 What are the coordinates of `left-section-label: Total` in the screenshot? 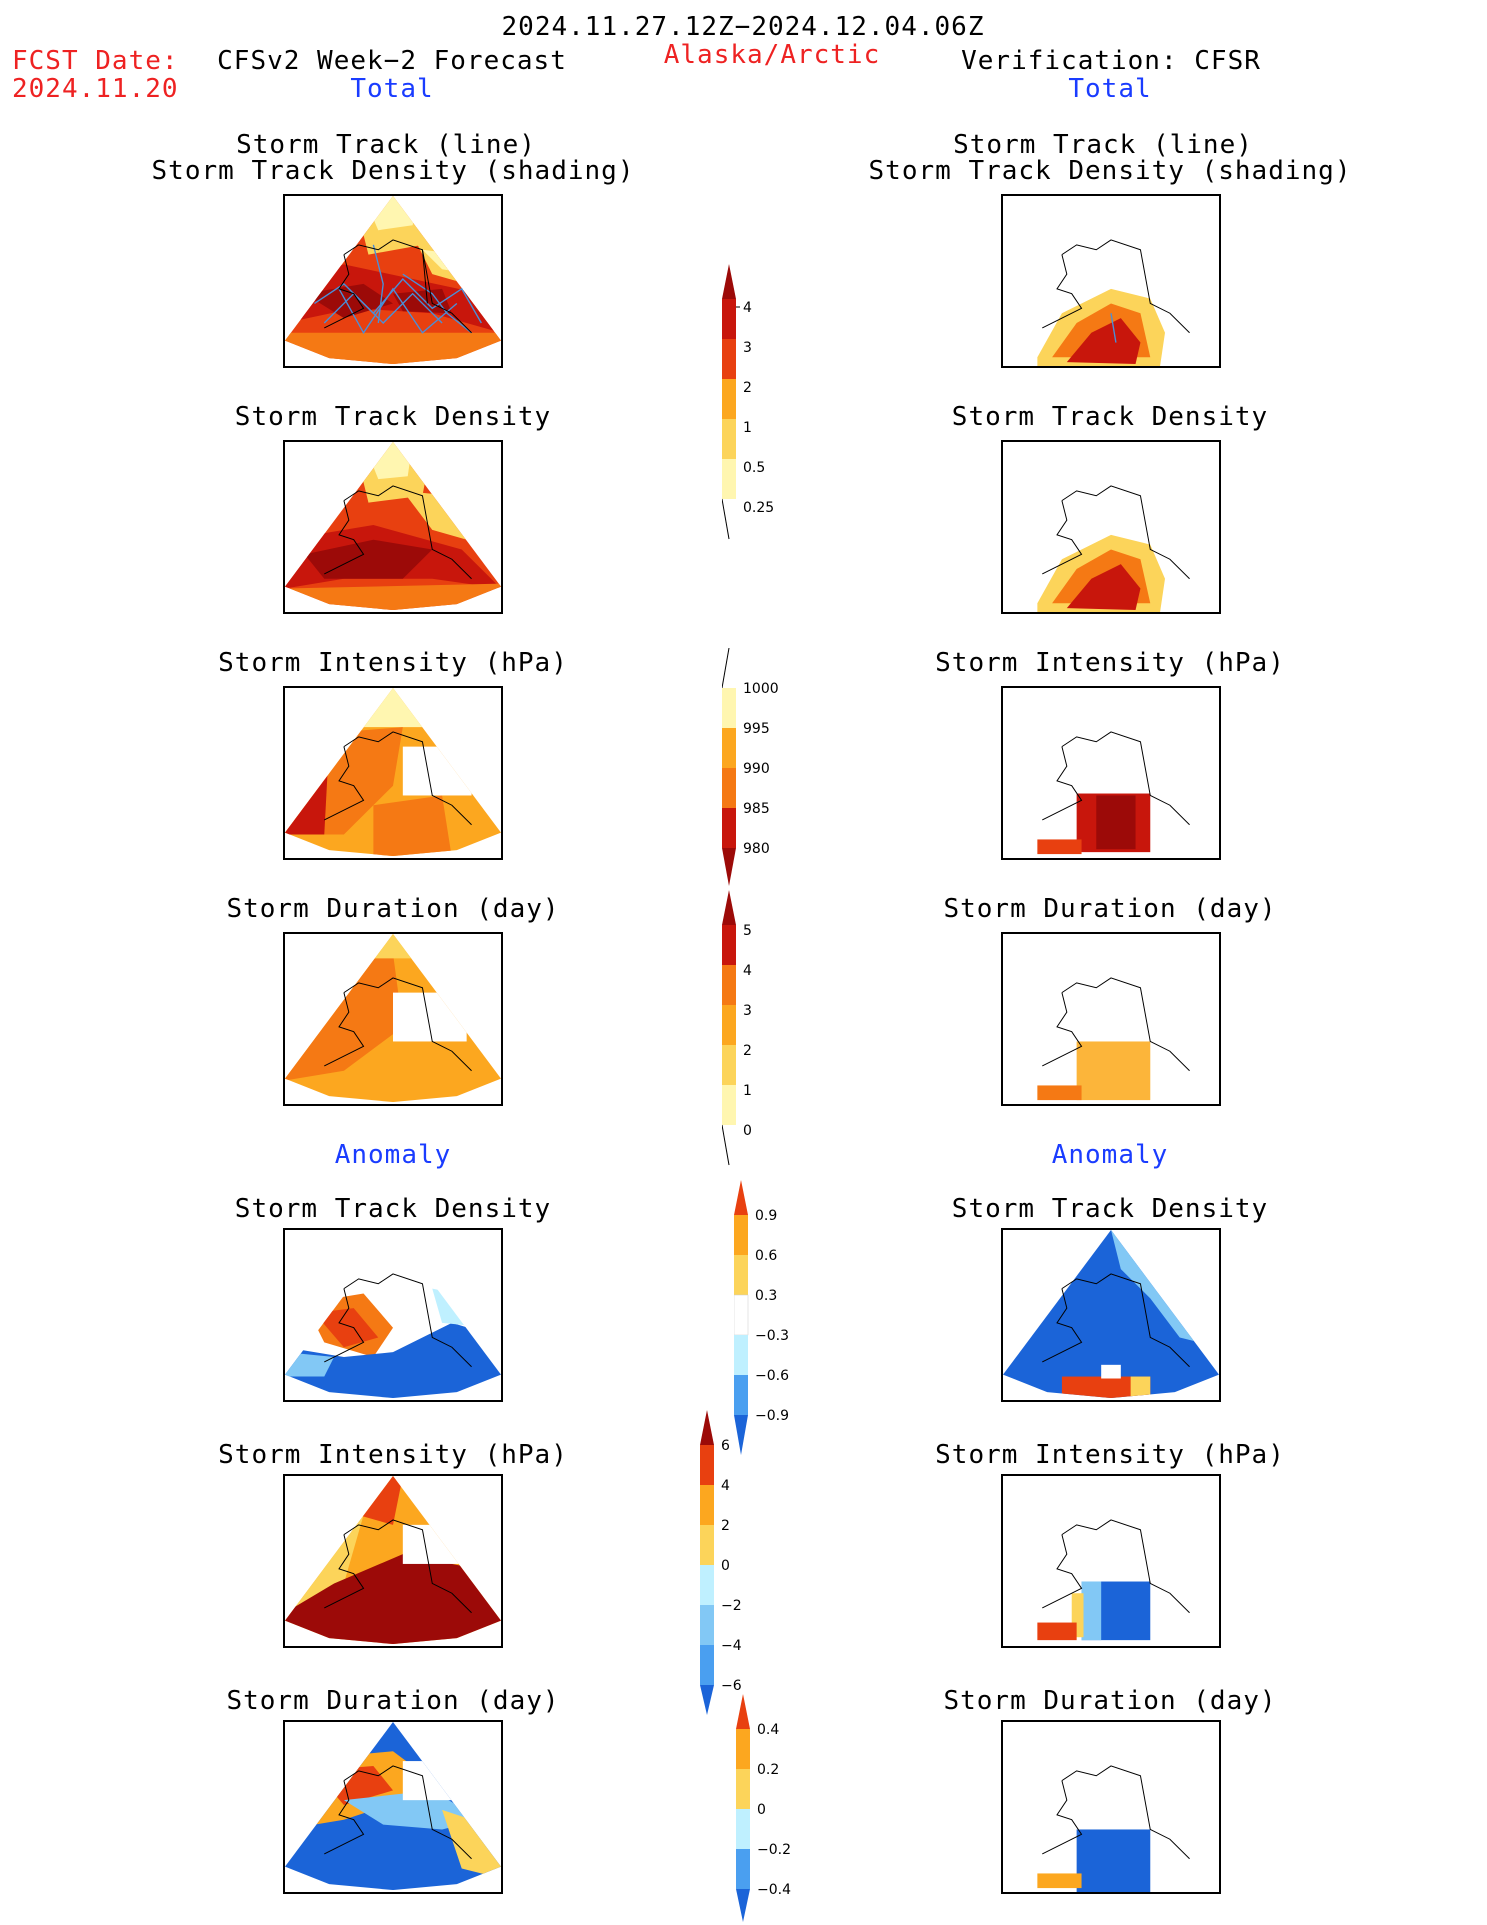 It's located at (392, 89).